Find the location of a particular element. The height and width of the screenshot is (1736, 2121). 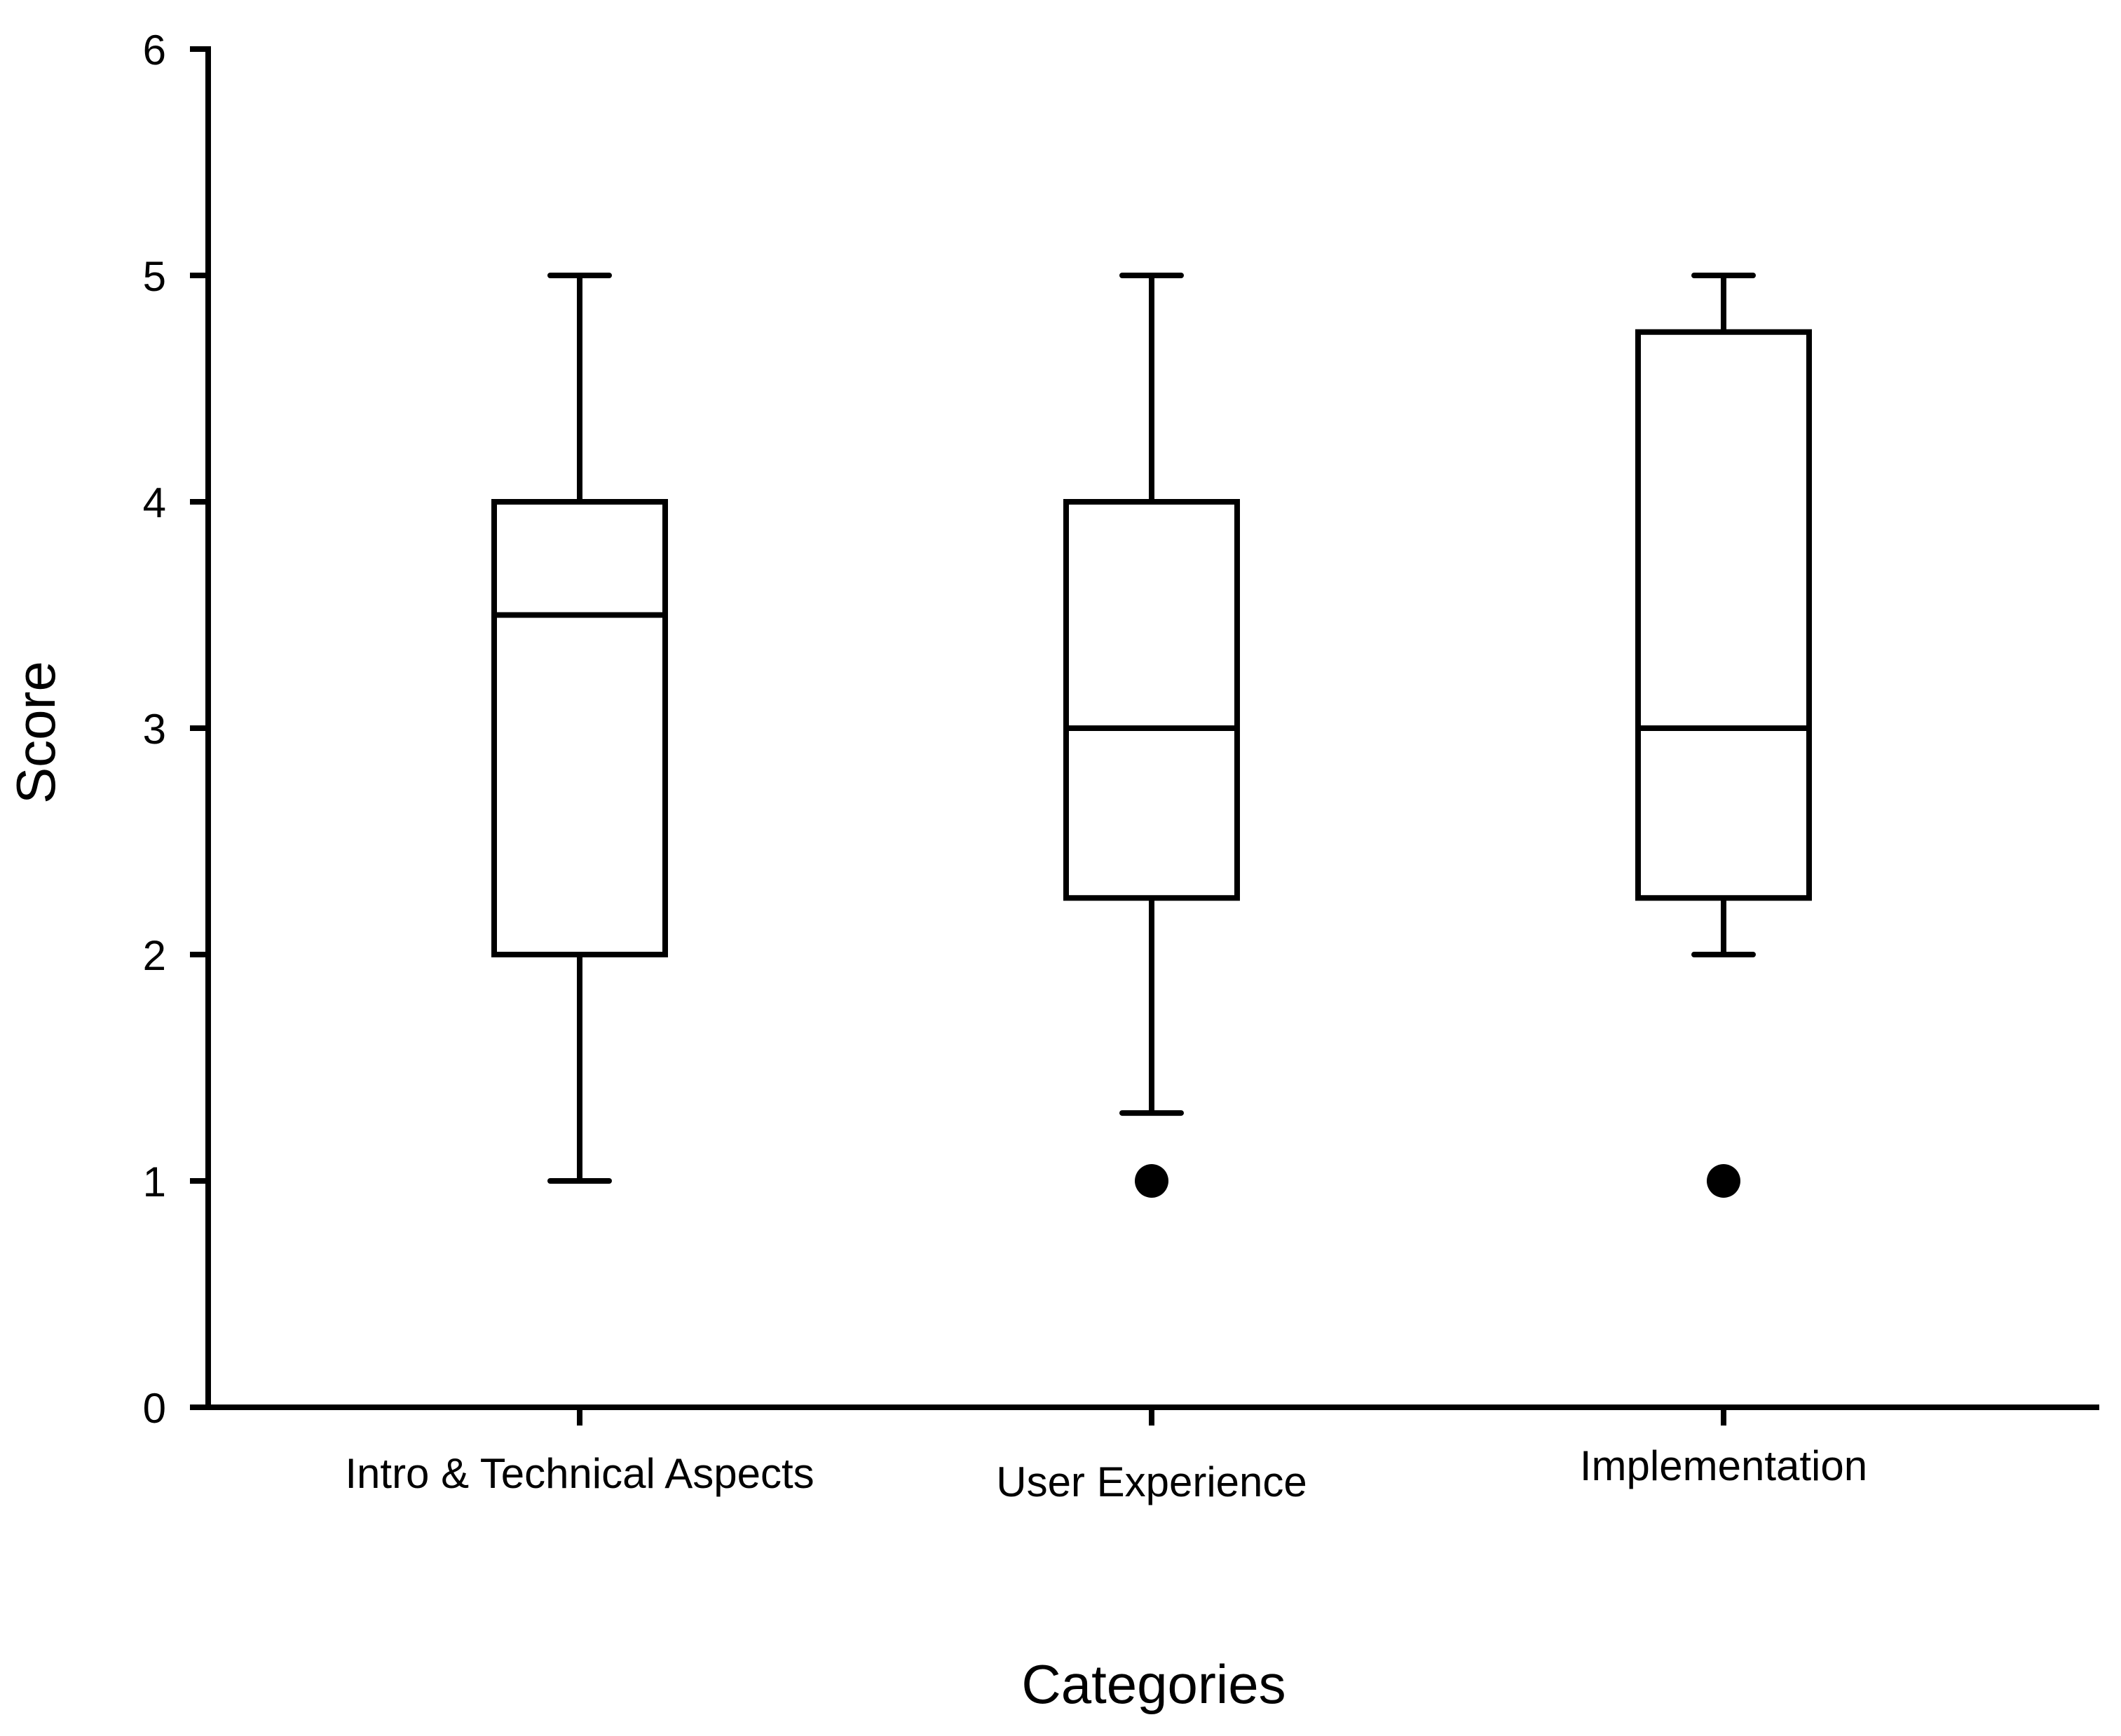

x-tick-label: Intro & Technical Aspects is located at coordinates (579, 1473).